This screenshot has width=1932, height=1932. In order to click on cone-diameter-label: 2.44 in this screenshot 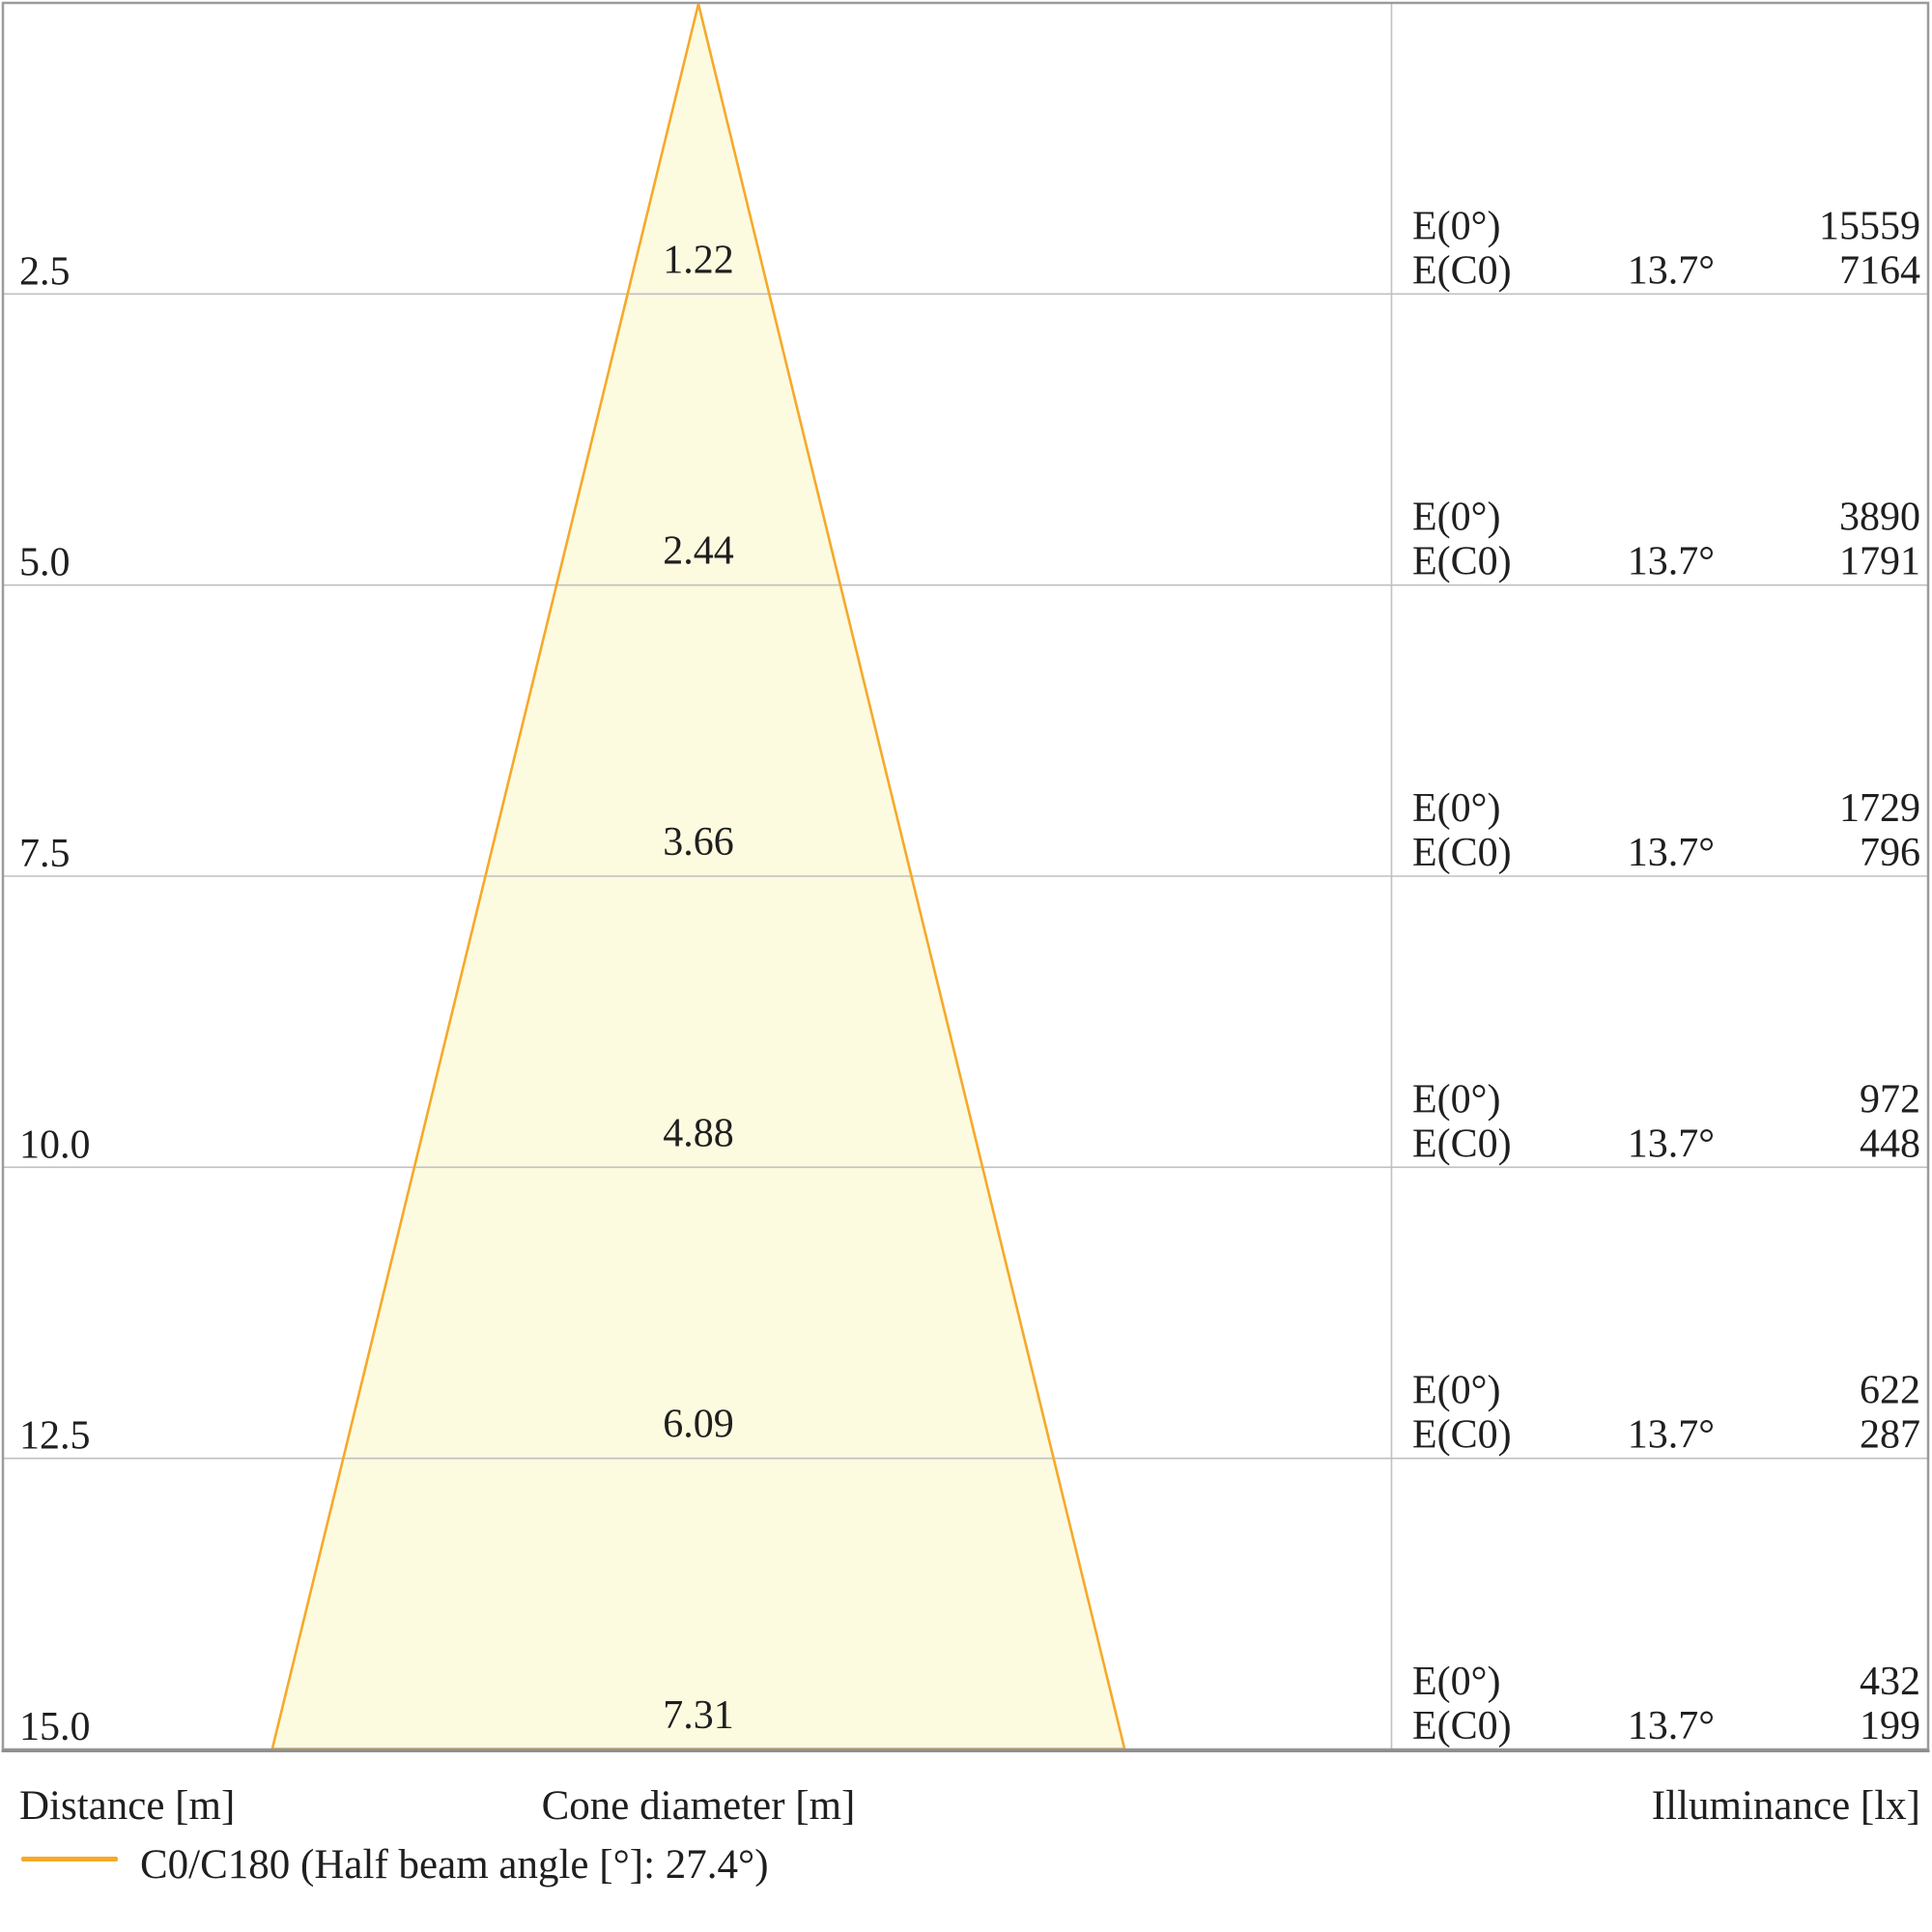, I will do `click(698, 551)`.